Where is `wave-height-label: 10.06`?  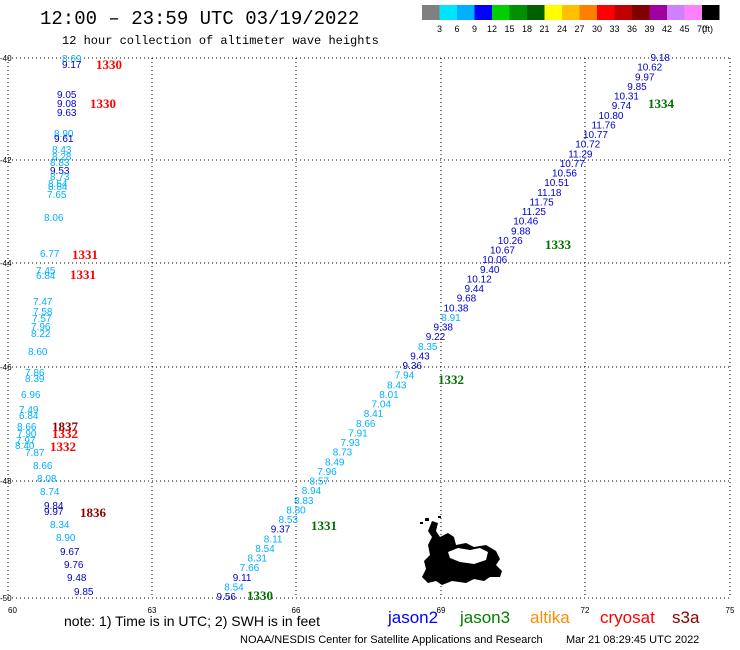
wave-height-label: 10.06 is located at coordinates (494, 260).